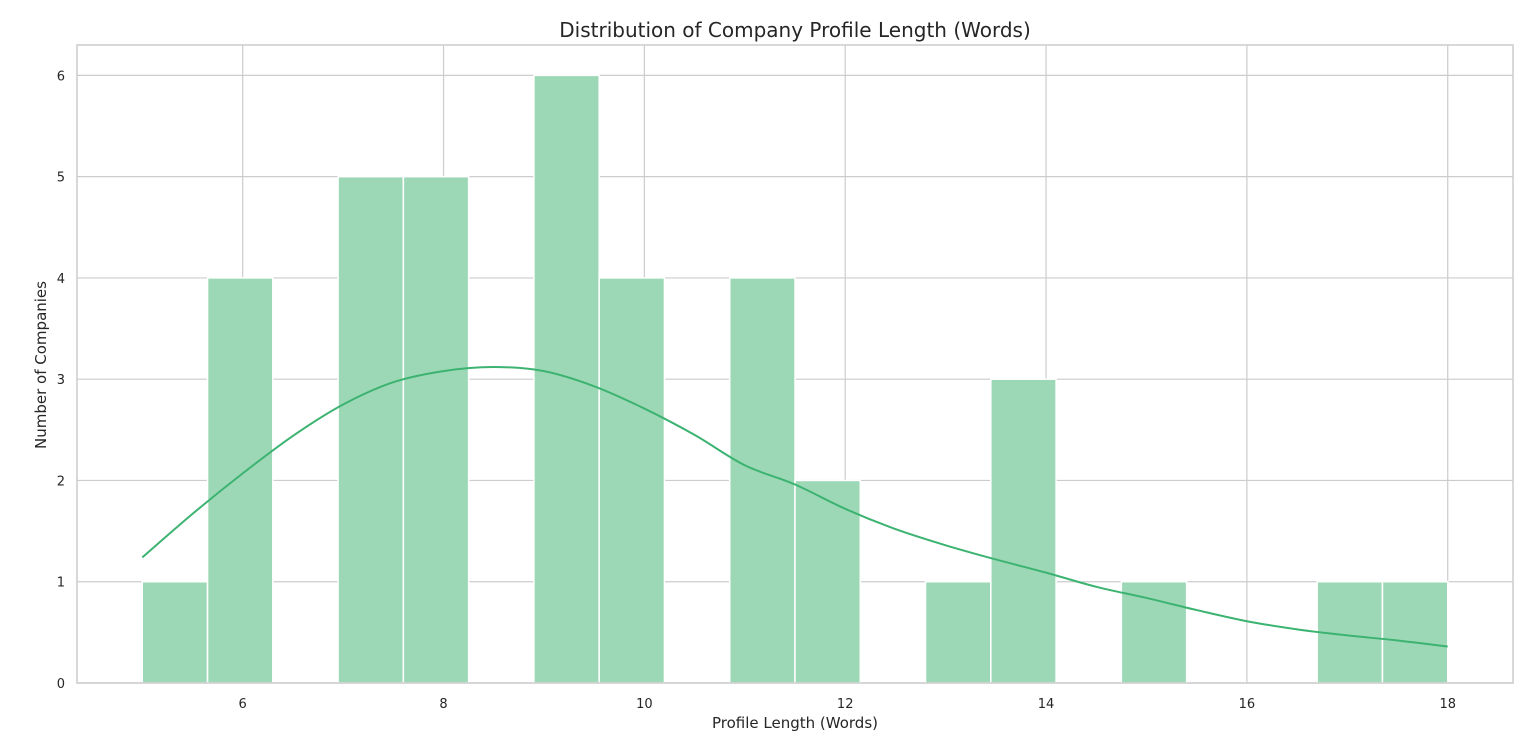  I want to click on y-tick-label: 4, so click(61, 279).